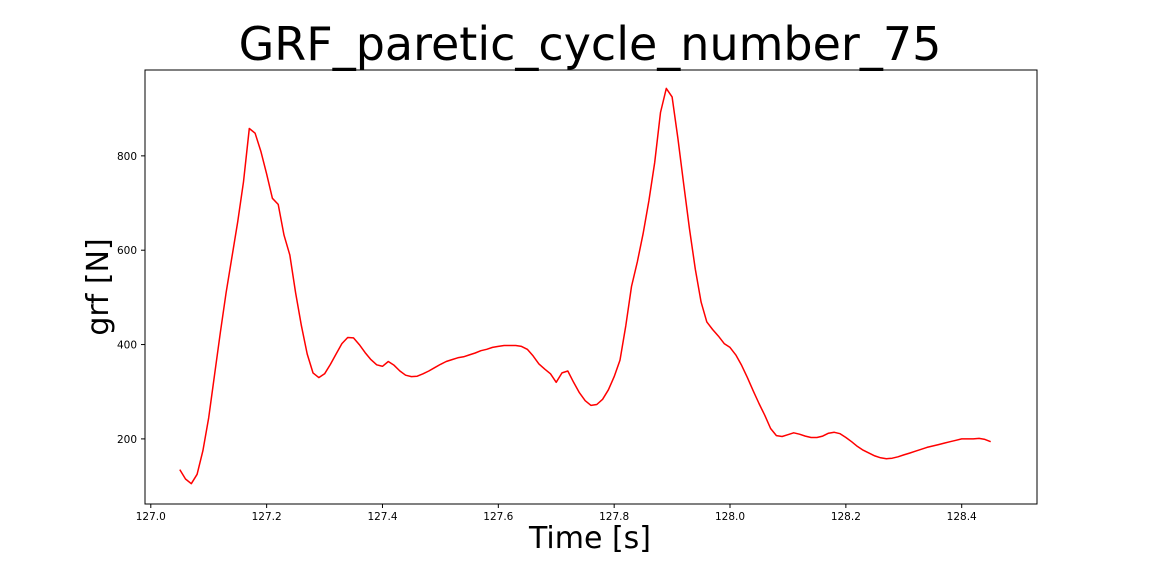 The image size is (1152, 576). Describe the element at coordinates (589, 538) in the screenshot. I see `x-axis-label: Time [s]` at that location.